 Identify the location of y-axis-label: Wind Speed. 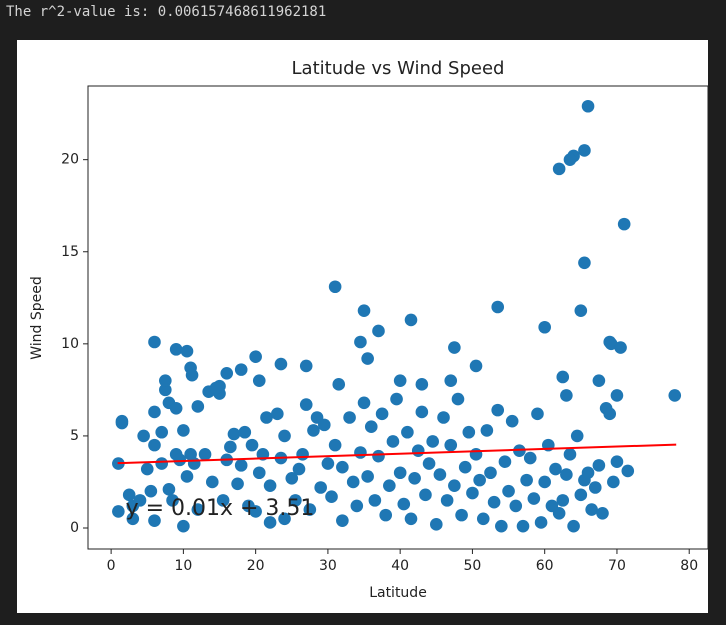
(37, 318).